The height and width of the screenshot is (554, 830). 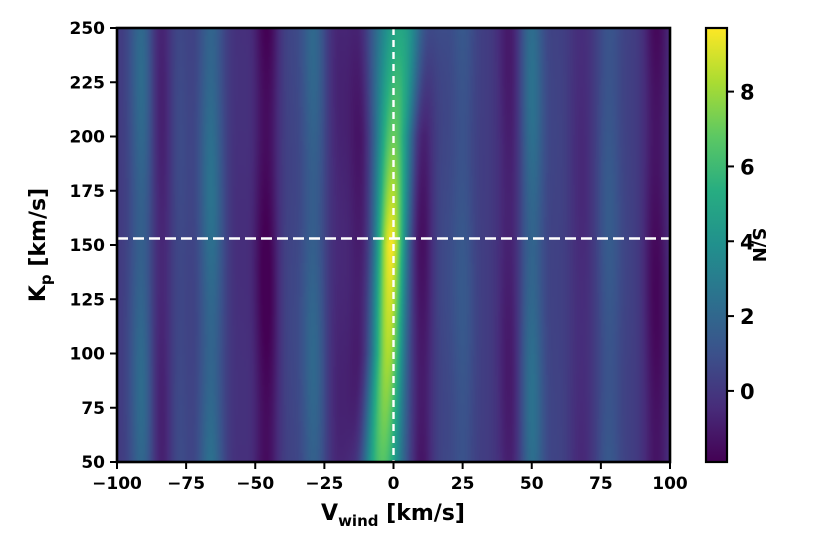 What do you see at coordinates (747, 242) in the screenshot?
I see `colorbar-tick-label: 4` at bounding box center [747, 242].